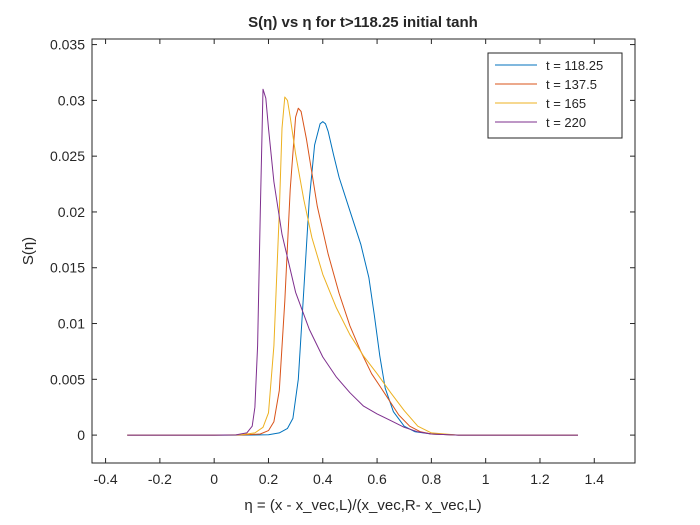 The image size is (700, 525). What do you see at coordinates (540, 479) in the screenshot?
I see `x-tick-label: 1.2` at bounding box center [540, 479].